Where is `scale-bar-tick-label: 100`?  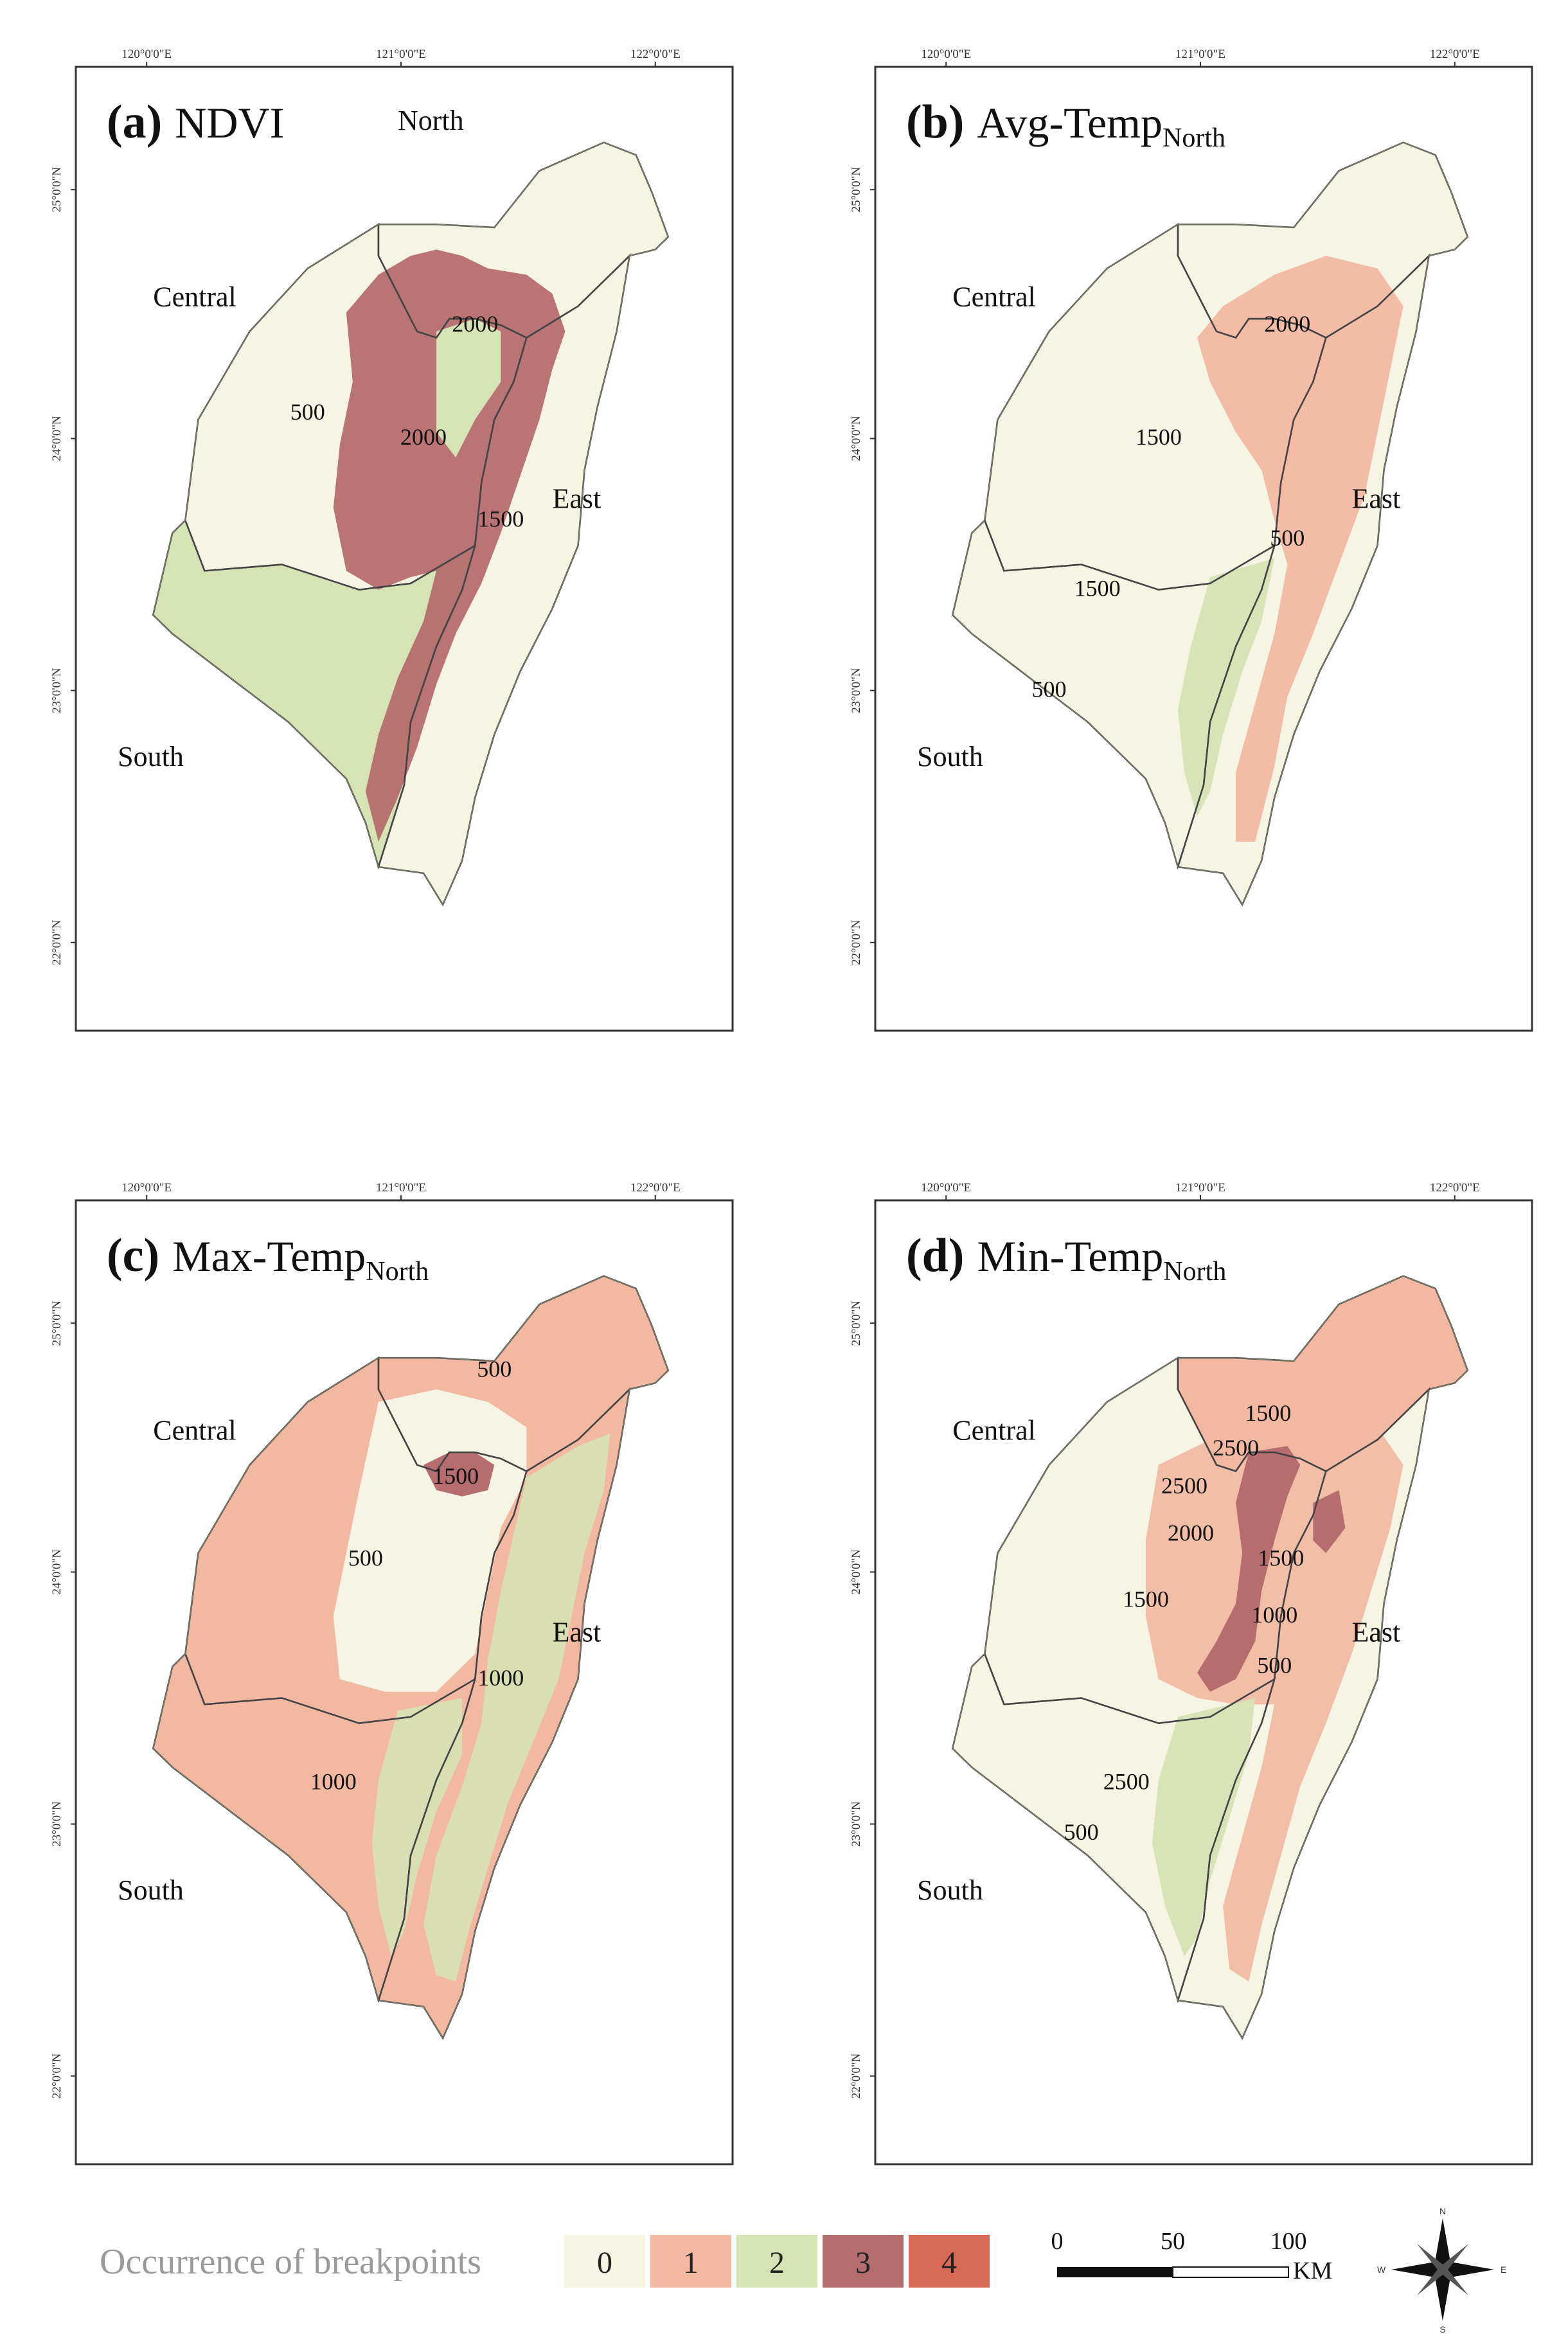 scale-bar-tick-label: 100 is located at coordinates (1288, 2242).